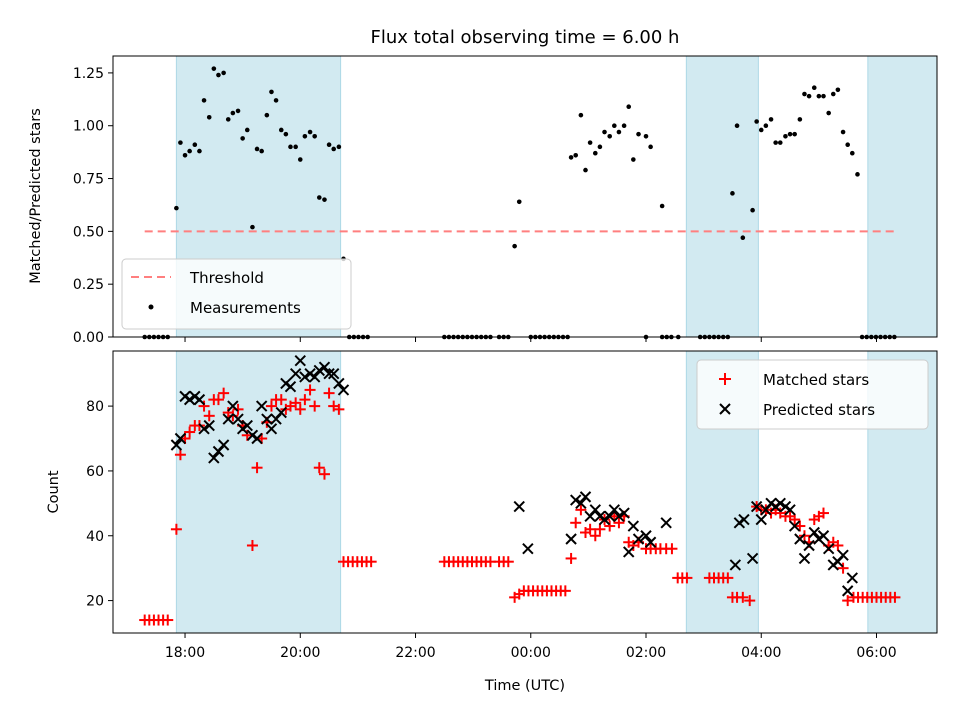 Image resolution: width=960 pixels, height=720 pixels. I want to click on bottom-legend-box, so click(812, 394).